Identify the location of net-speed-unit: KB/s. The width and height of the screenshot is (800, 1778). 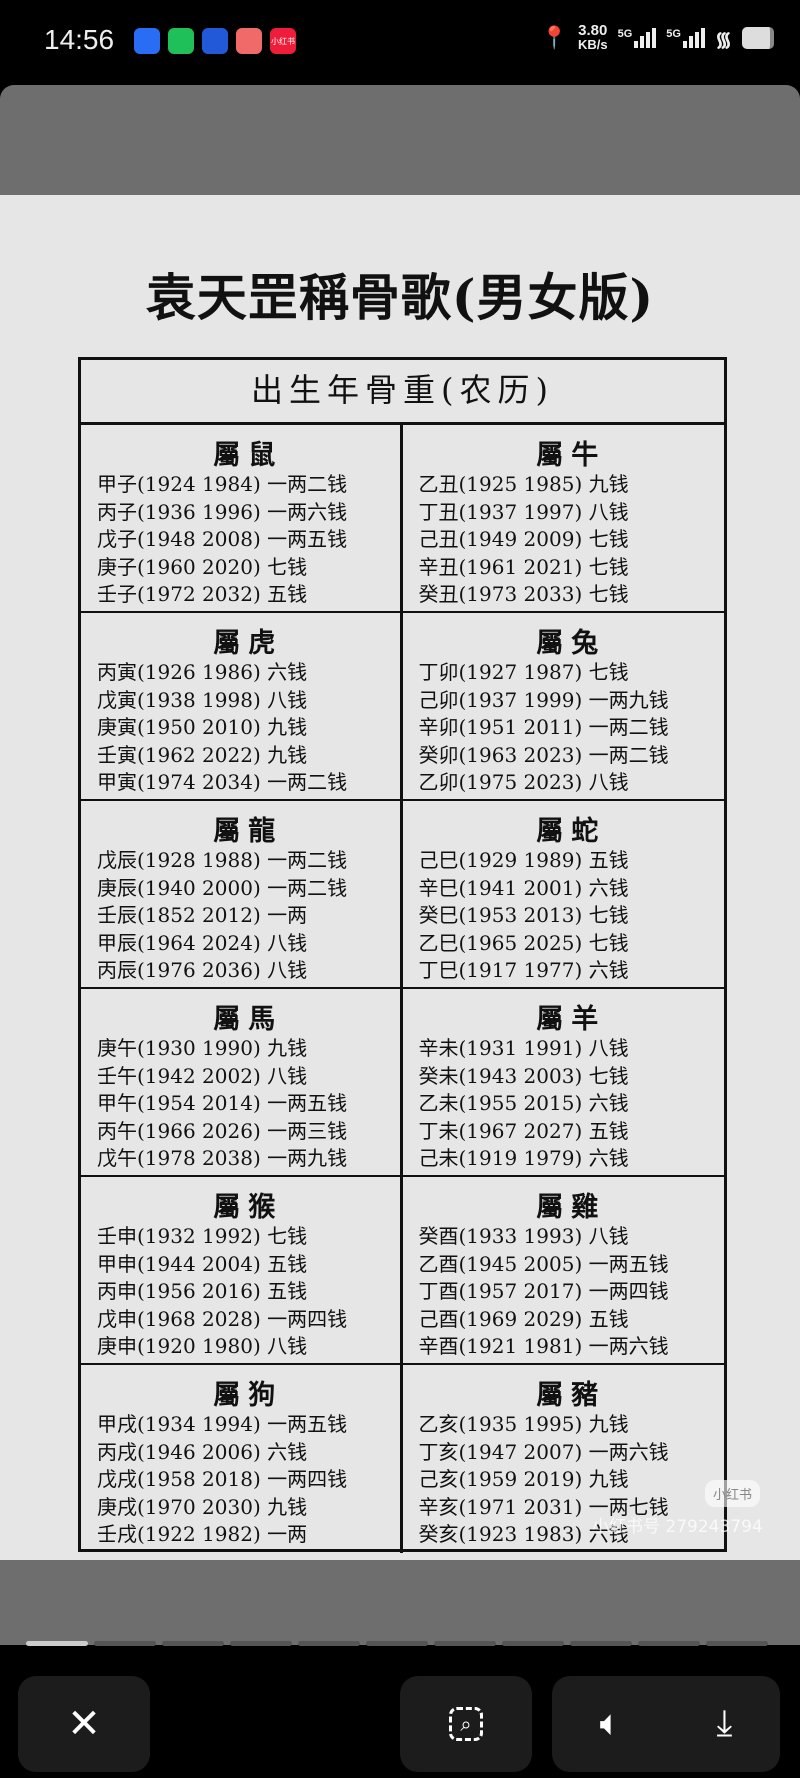
(592, 44).